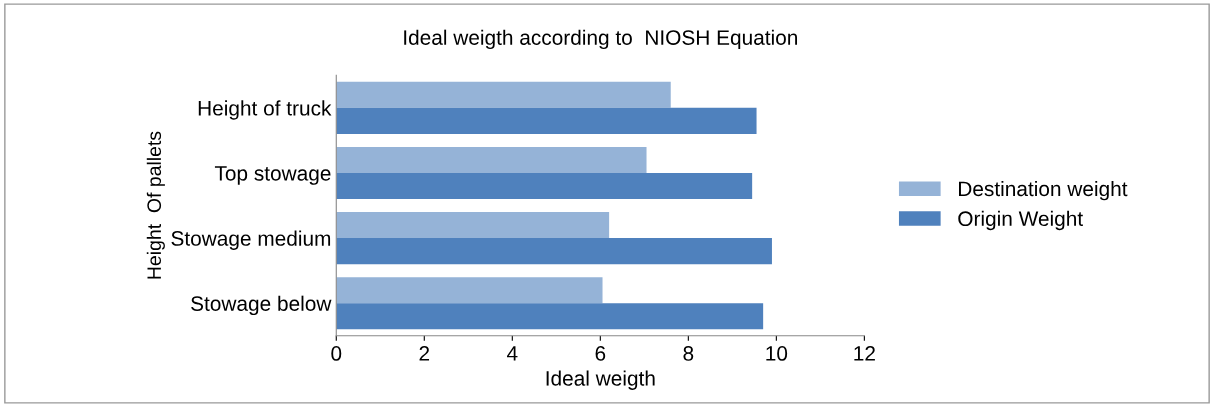 The height and width of the screenshot is (407, 1214). Describe the element at coordinates (272, 175) in the screenshot. I see `y-tick-label: Top stowage` at that location.